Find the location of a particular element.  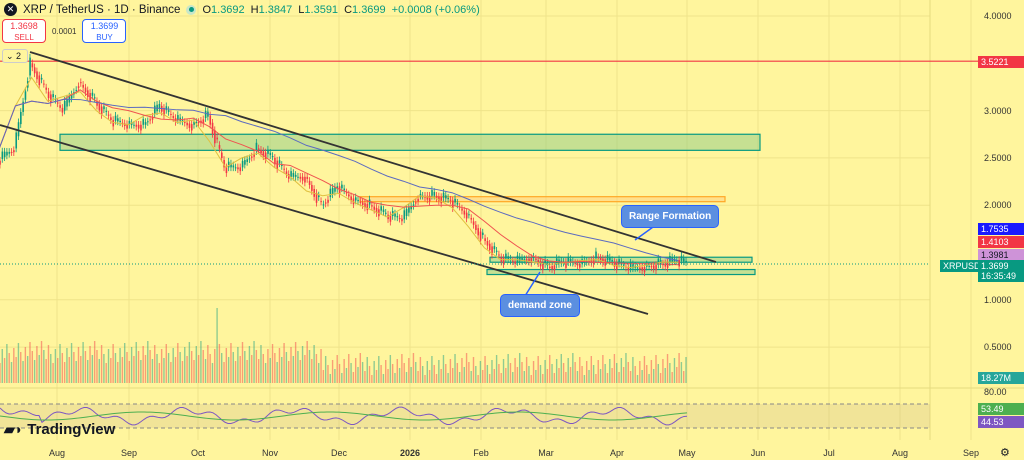

tradingview-logo: ▰◗ TradingView is located at coordinates (59, 429).